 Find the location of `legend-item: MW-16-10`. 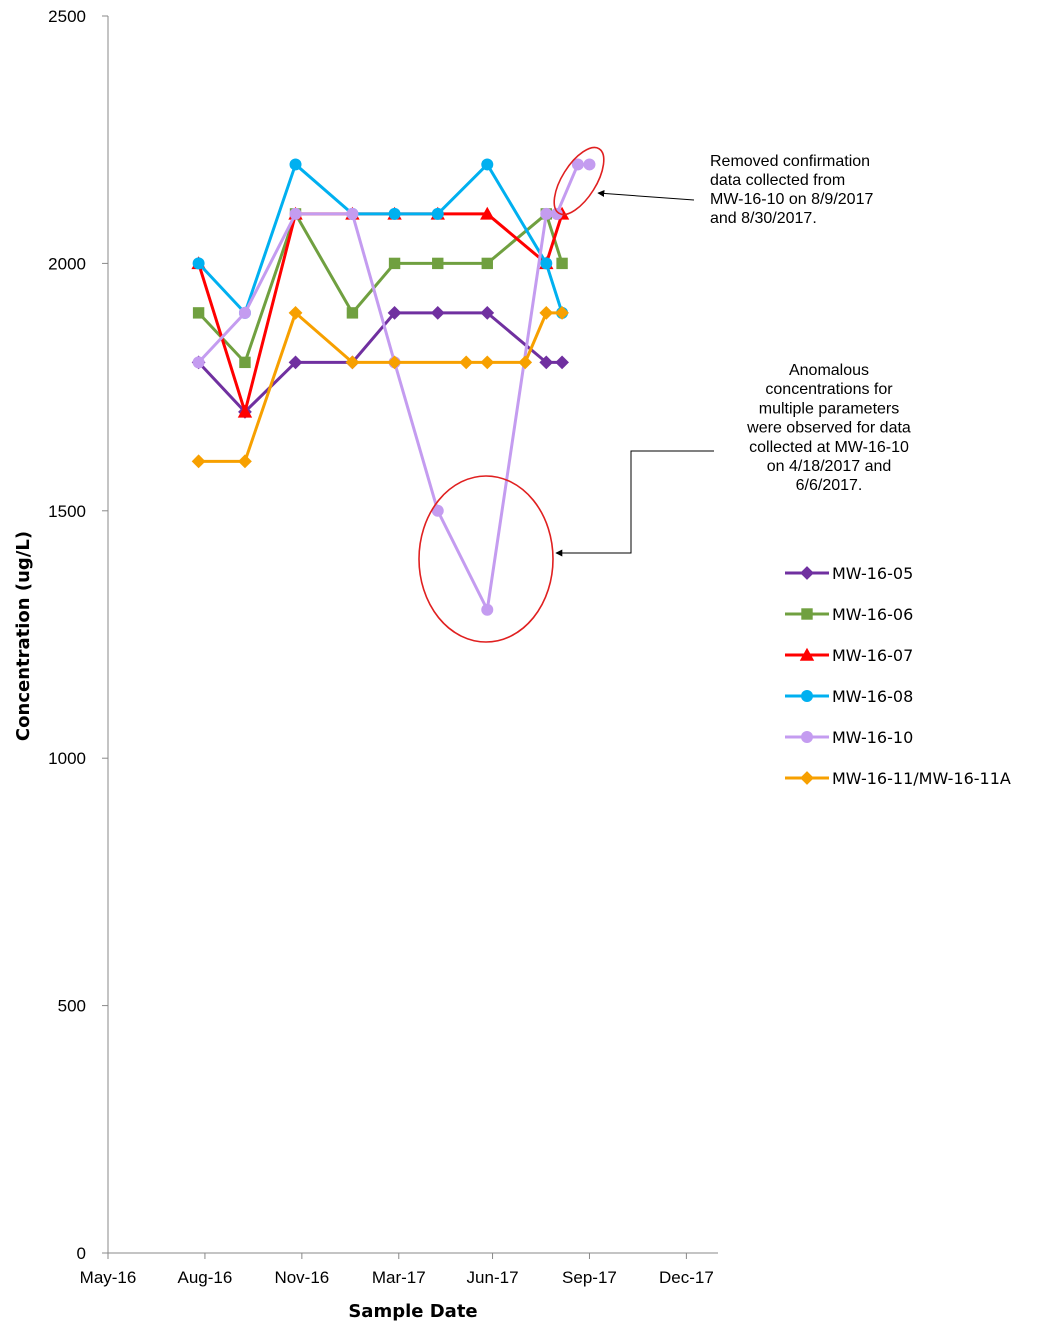

legend-item: MW-16-10 is located at coordinates (849, 737).